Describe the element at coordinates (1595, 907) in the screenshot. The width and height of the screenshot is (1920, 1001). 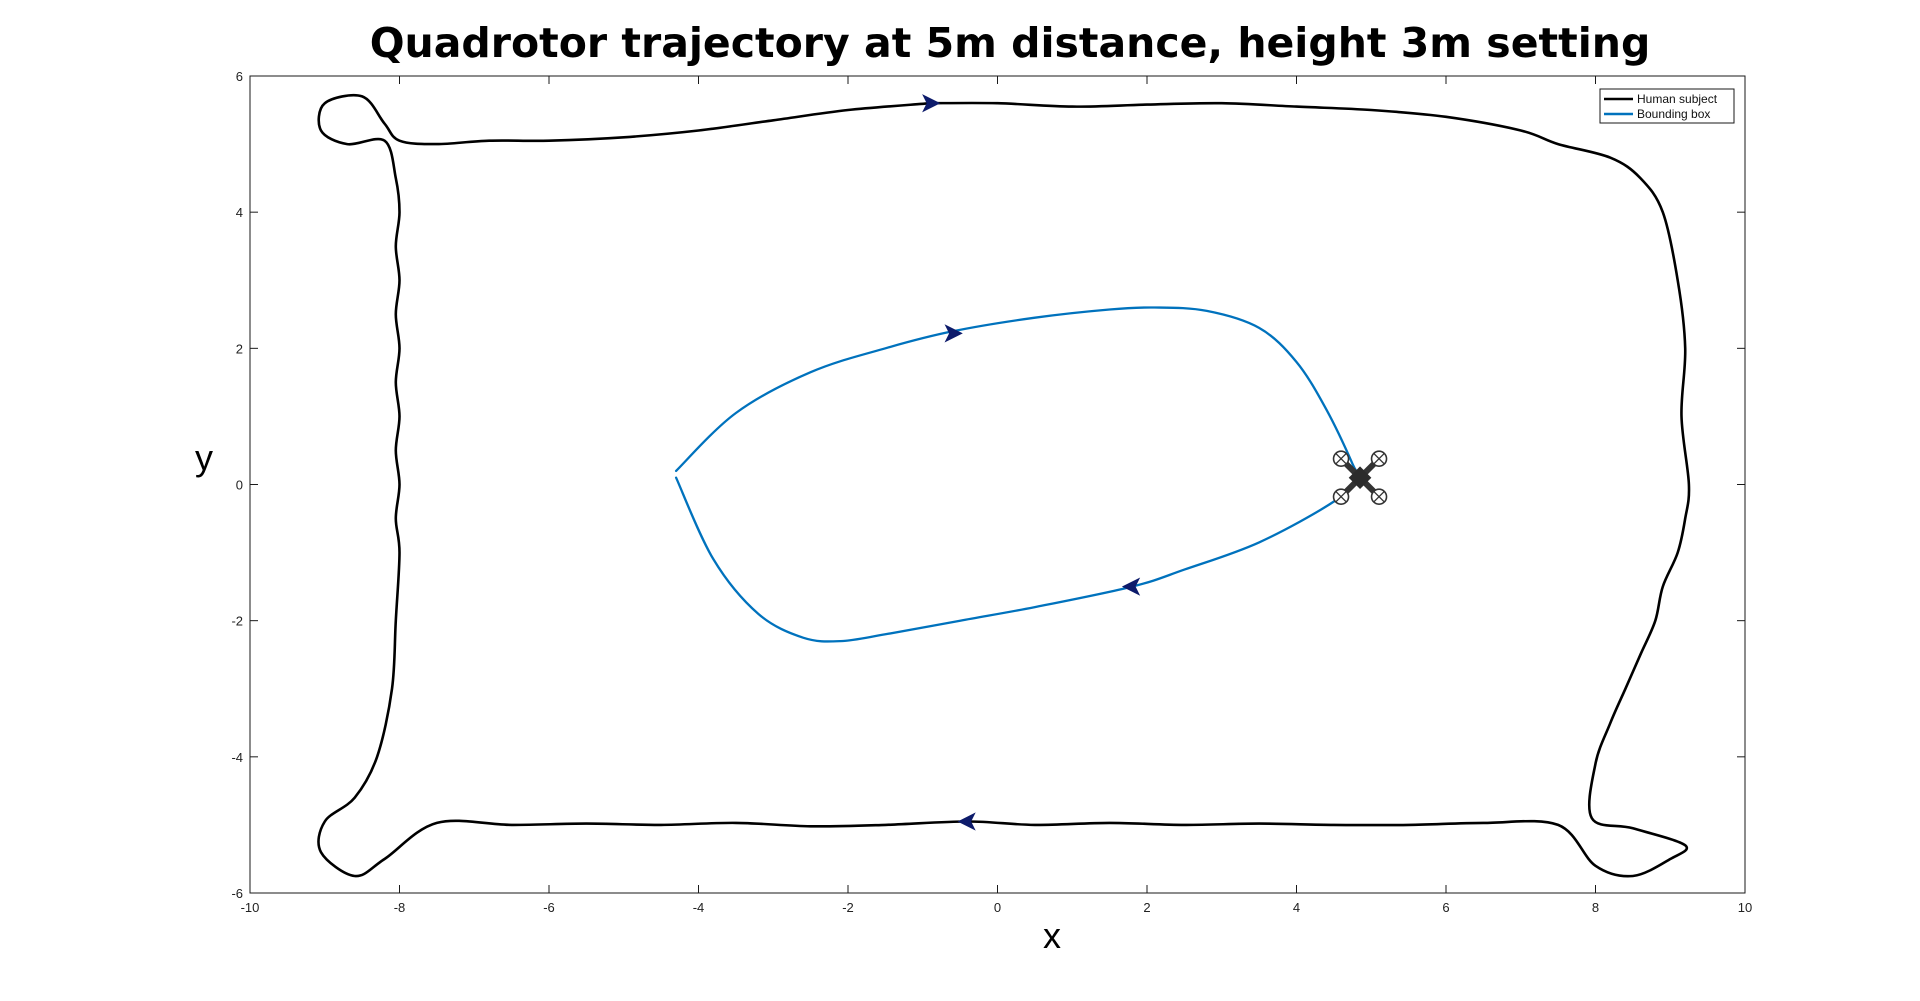
I see `x-tick-label: 8` at that location.